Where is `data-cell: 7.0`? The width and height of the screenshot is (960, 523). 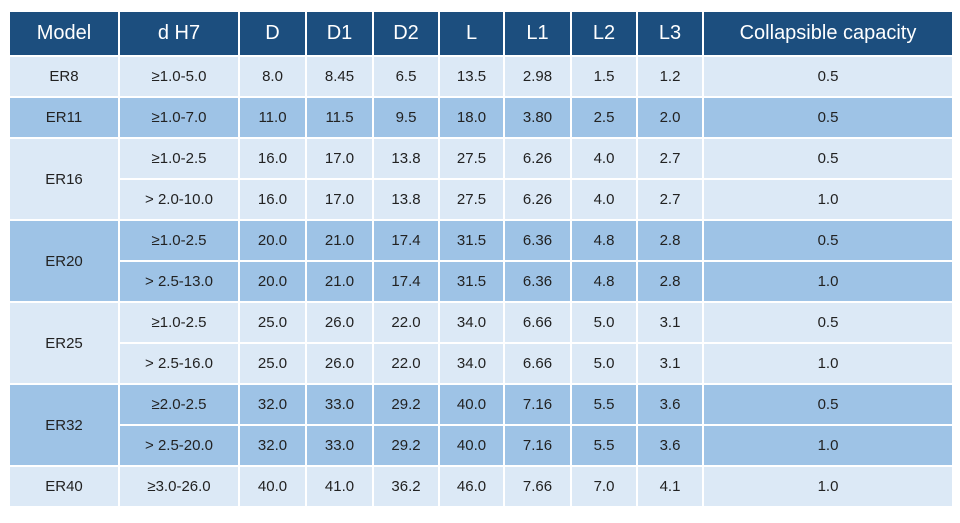
data-cell: 7.0 is located at coordinates (604, 486).